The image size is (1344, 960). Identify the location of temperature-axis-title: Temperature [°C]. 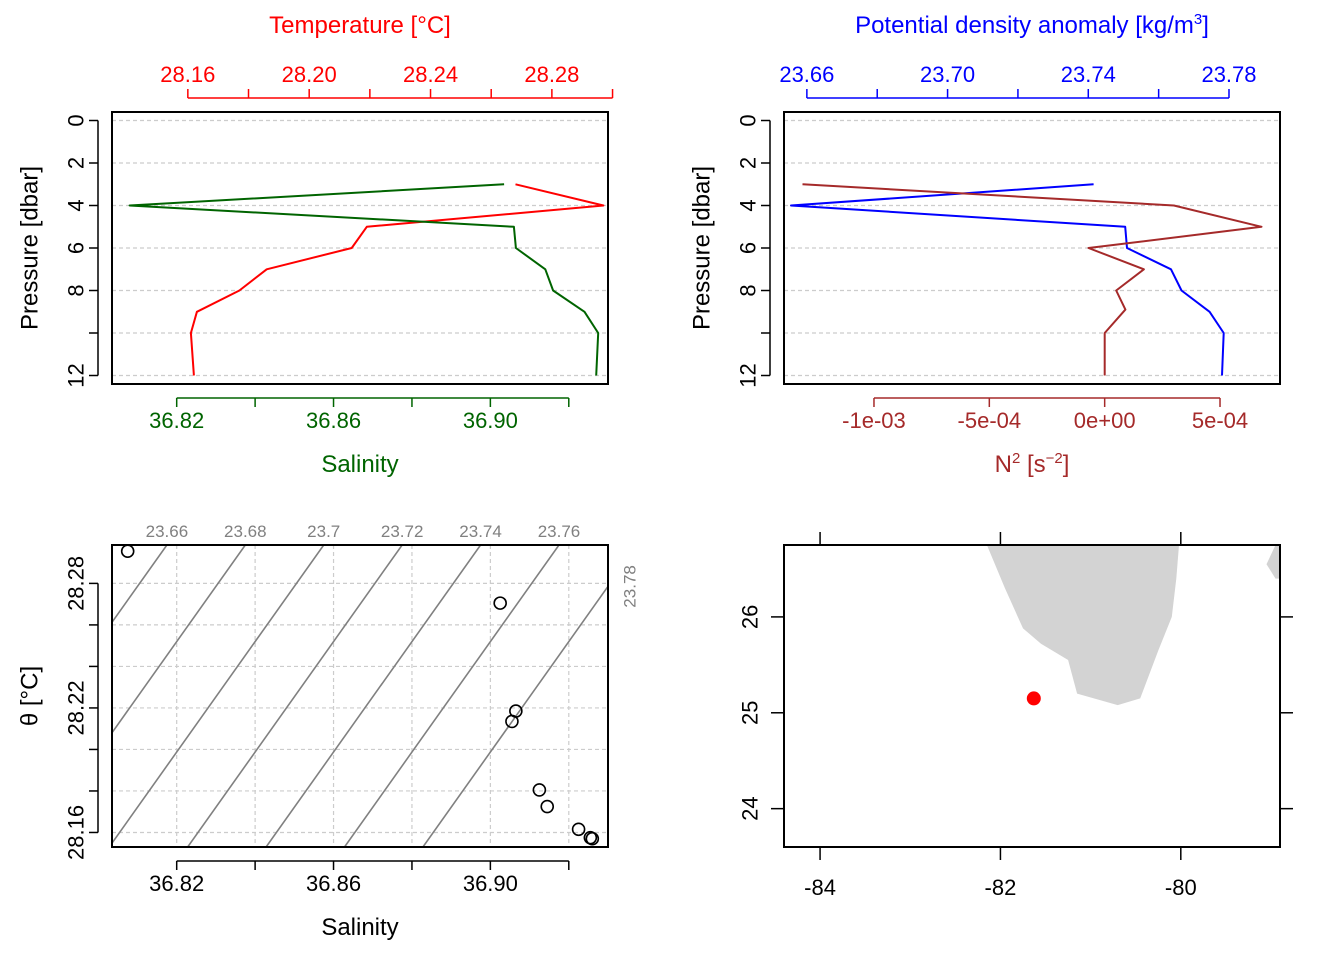
(360, 25).